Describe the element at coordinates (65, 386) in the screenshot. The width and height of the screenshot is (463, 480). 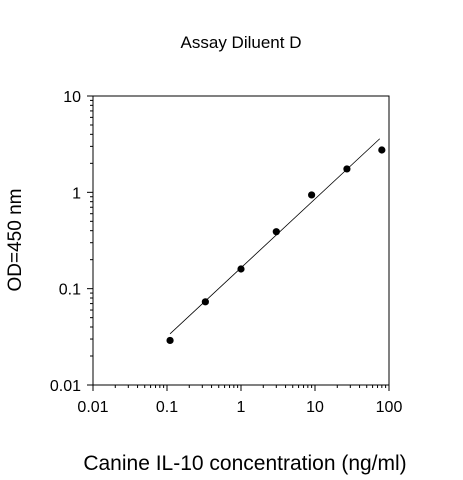
I see `y-tick-label: 0.01` at that location.